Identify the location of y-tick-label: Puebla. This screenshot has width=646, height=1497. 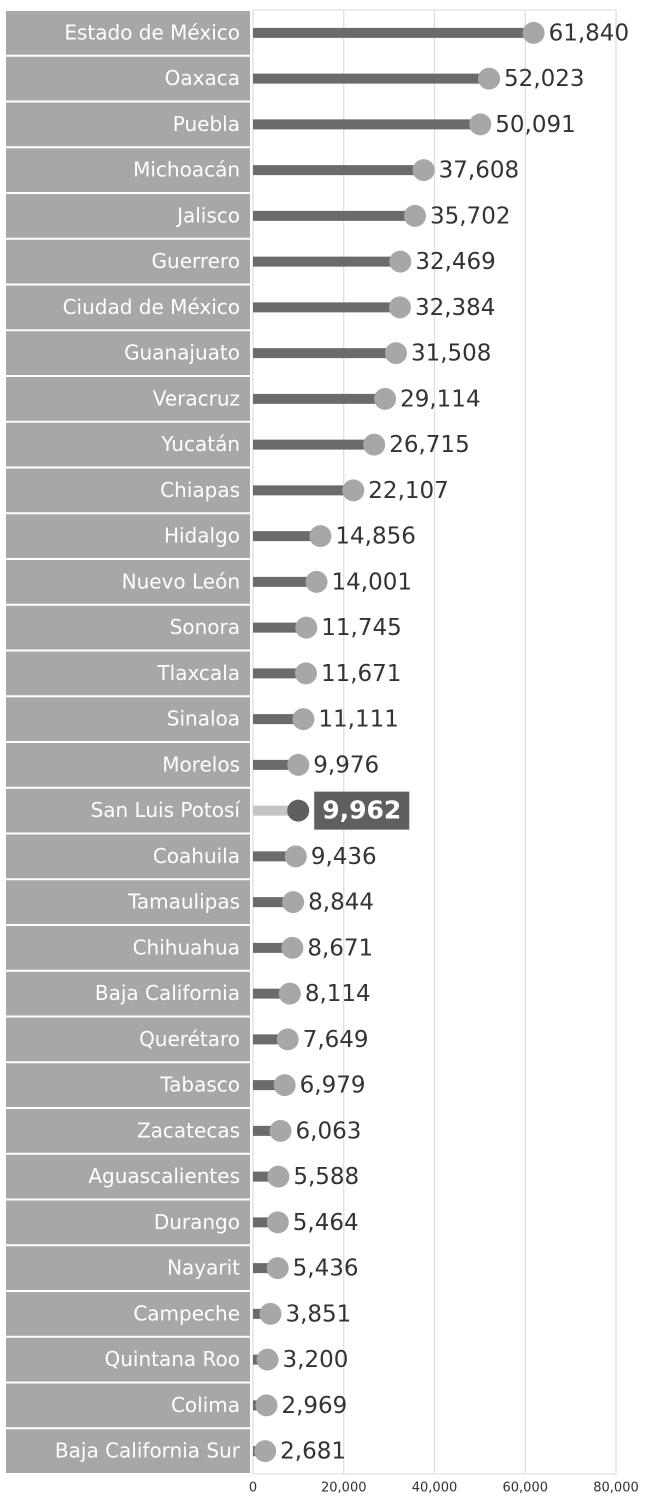
(206, 124).